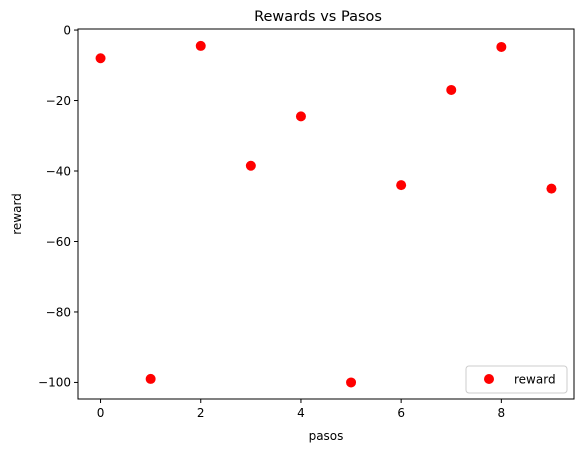 The image size is (583, 453). I want to click on y-tick-label: 0, so click(67, 30).